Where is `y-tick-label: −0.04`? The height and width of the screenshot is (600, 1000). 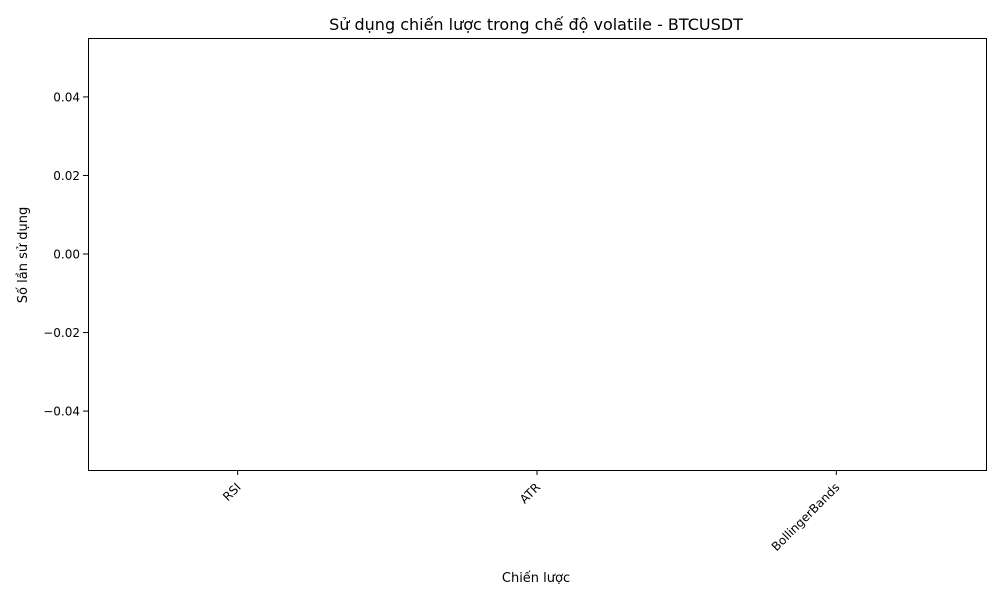 y-tick-label: −0.04 is located at coordinates (61, 412).